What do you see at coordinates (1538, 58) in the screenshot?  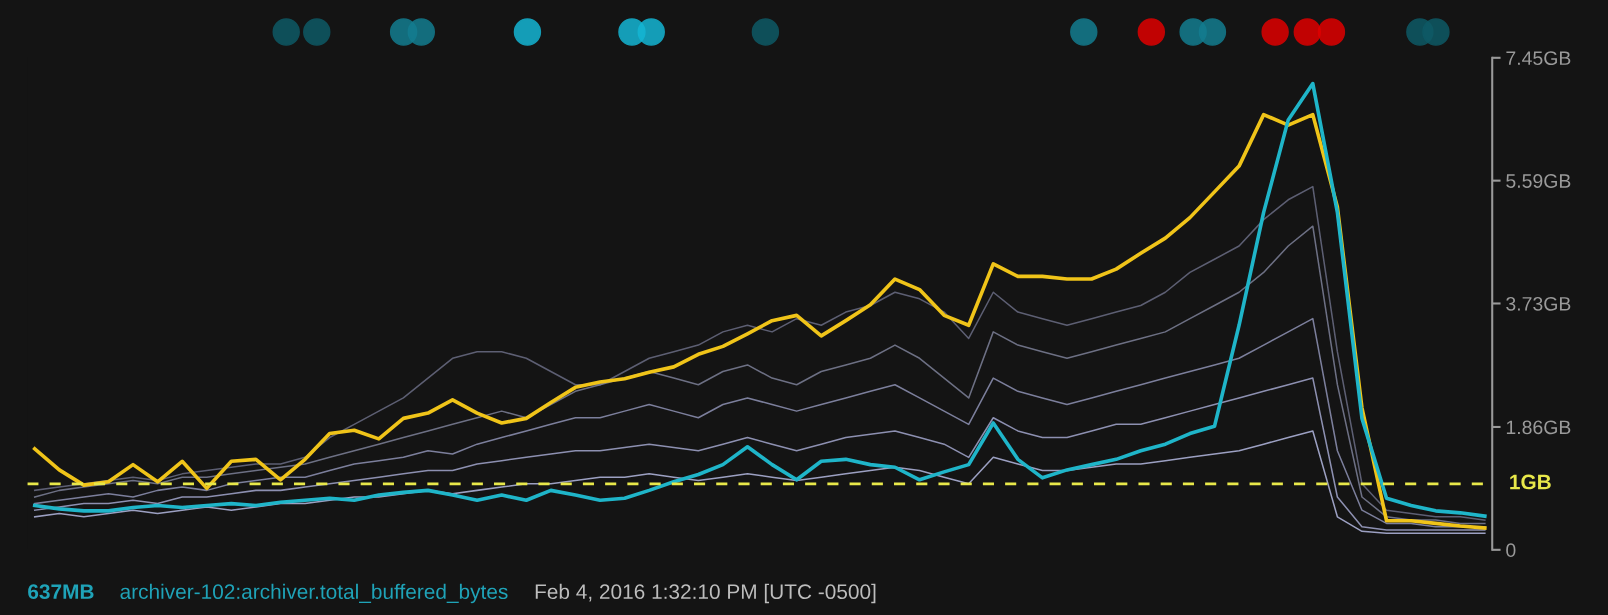 I see `y-tick-label: 7.45GB` at bounding box center [1538, 58].